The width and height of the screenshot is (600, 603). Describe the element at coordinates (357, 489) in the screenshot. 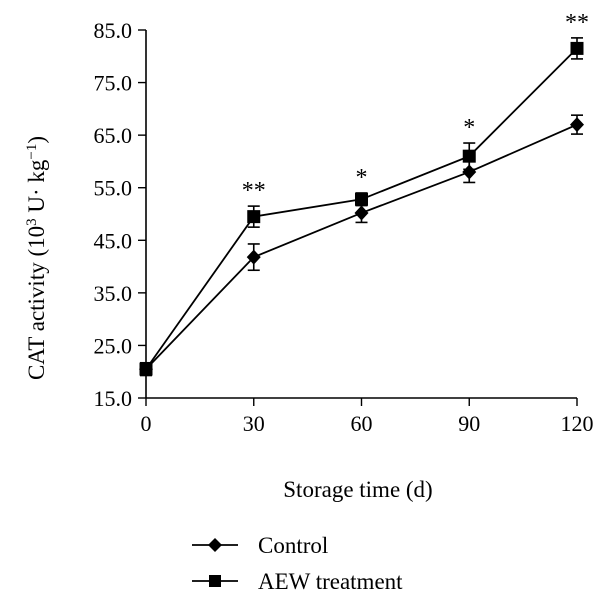

I see `x-axis-title: Storage time (d)` at that location.